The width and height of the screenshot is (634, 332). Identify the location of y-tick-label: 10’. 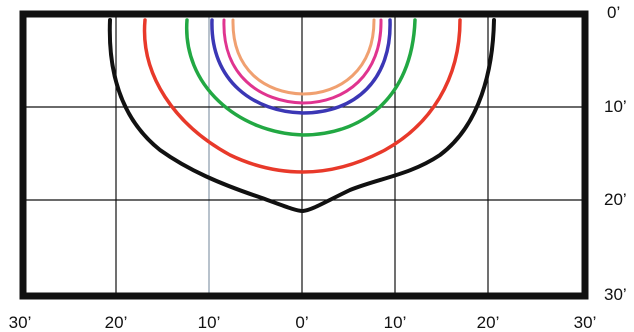
(615, 106).